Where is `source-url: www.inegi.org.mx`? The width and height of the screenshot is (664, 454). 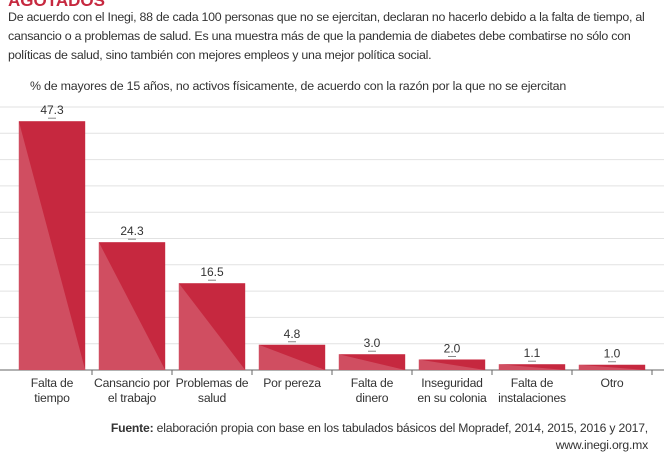 source-url: www.inegi.org.mx is located at coordinates (602, 445).